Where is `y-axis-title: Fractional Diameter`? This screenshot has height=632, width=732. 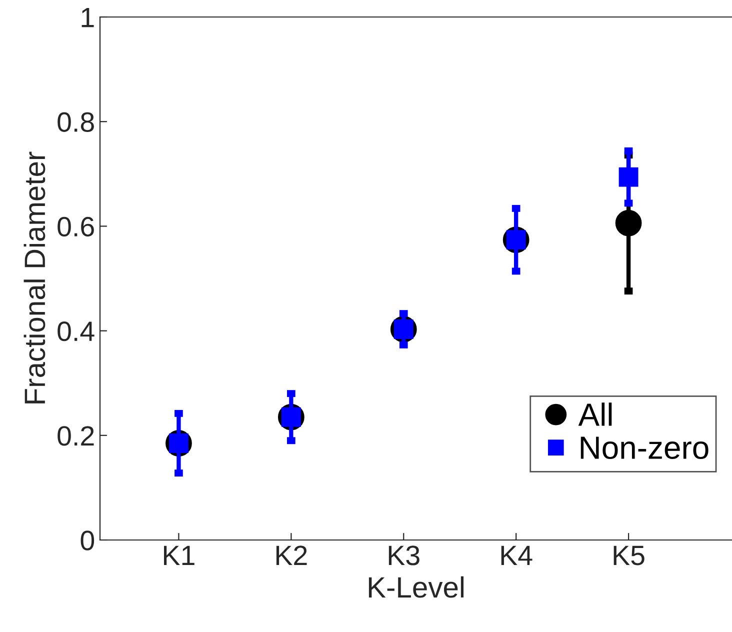 y-axis-title: Fractional Diameter is located at coordinates (35, 278).